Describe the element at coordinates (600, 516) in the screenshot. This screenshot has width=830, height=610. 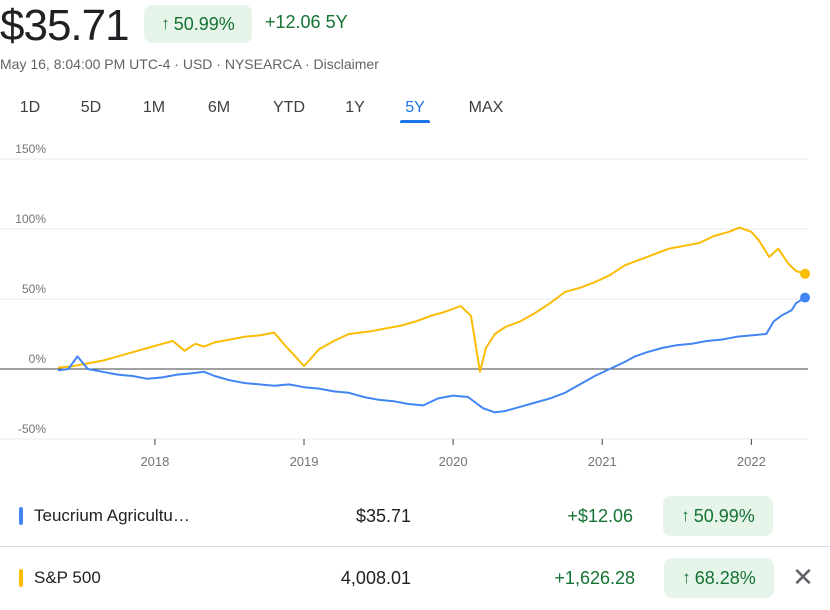
I see `comparison-change: +$12.06` at that location.